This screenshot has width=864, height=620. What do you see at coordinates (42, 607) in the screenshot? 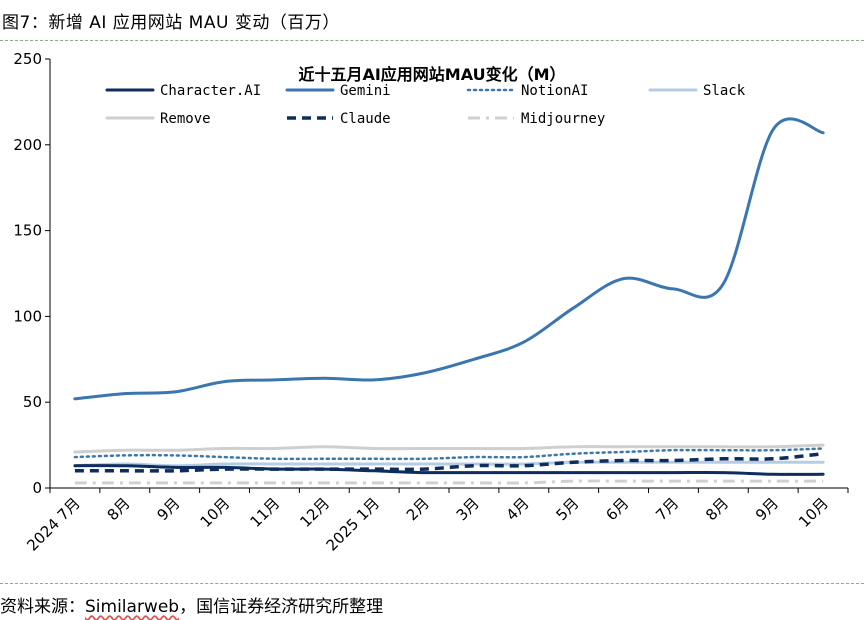
I see `source-prefix: 资料来源：` at bounding box center [42, 607].